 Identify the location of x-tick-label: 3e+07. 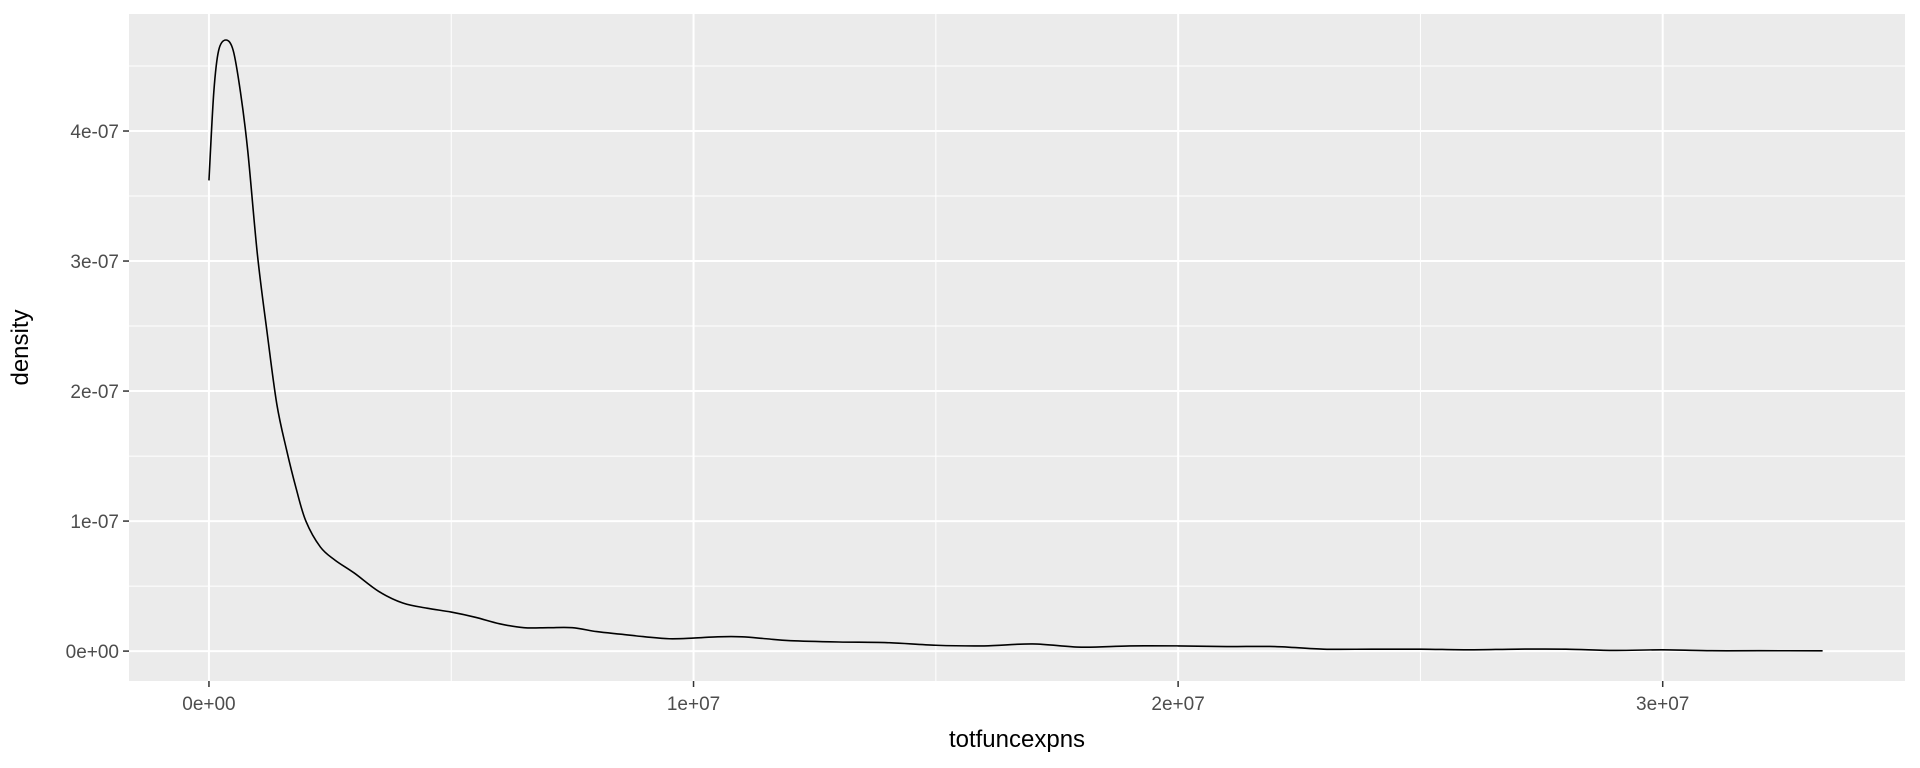
(1662, 704).